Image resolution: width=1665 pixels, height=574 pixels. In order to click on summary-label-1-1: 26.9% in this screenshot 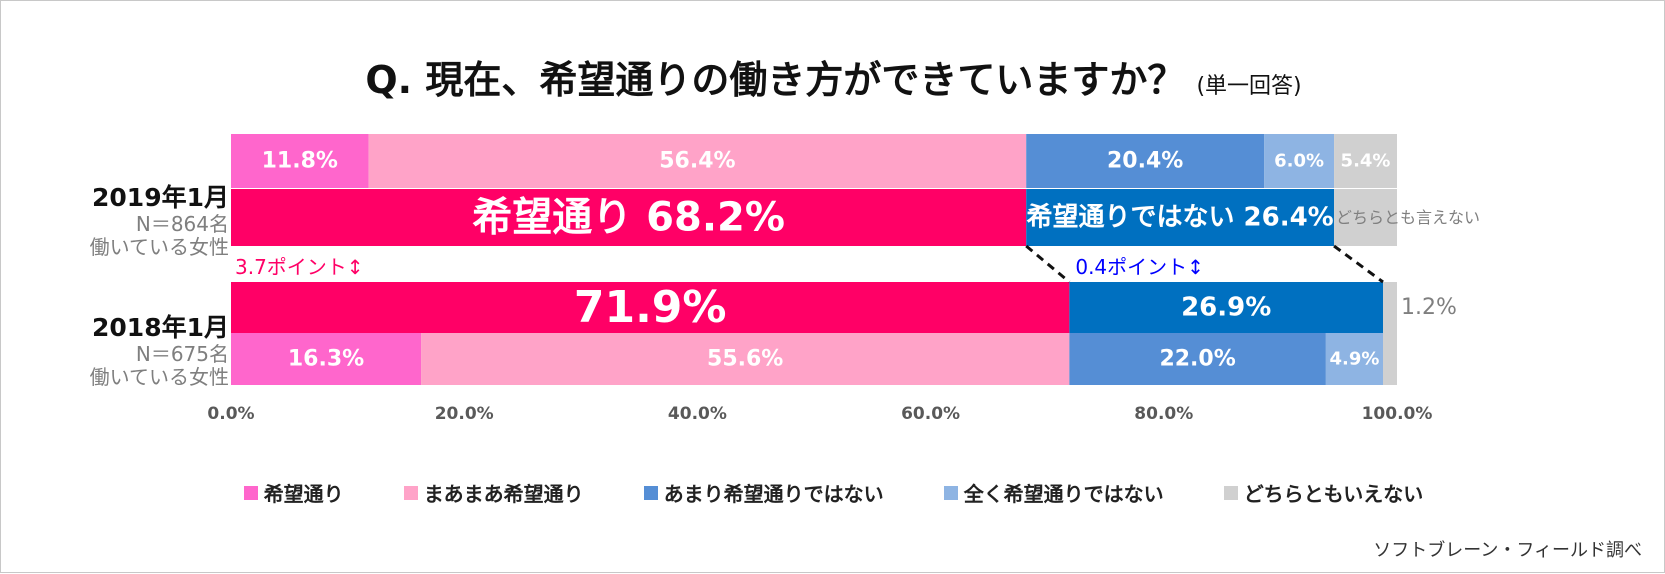, I will do `click(1226, 308)`.